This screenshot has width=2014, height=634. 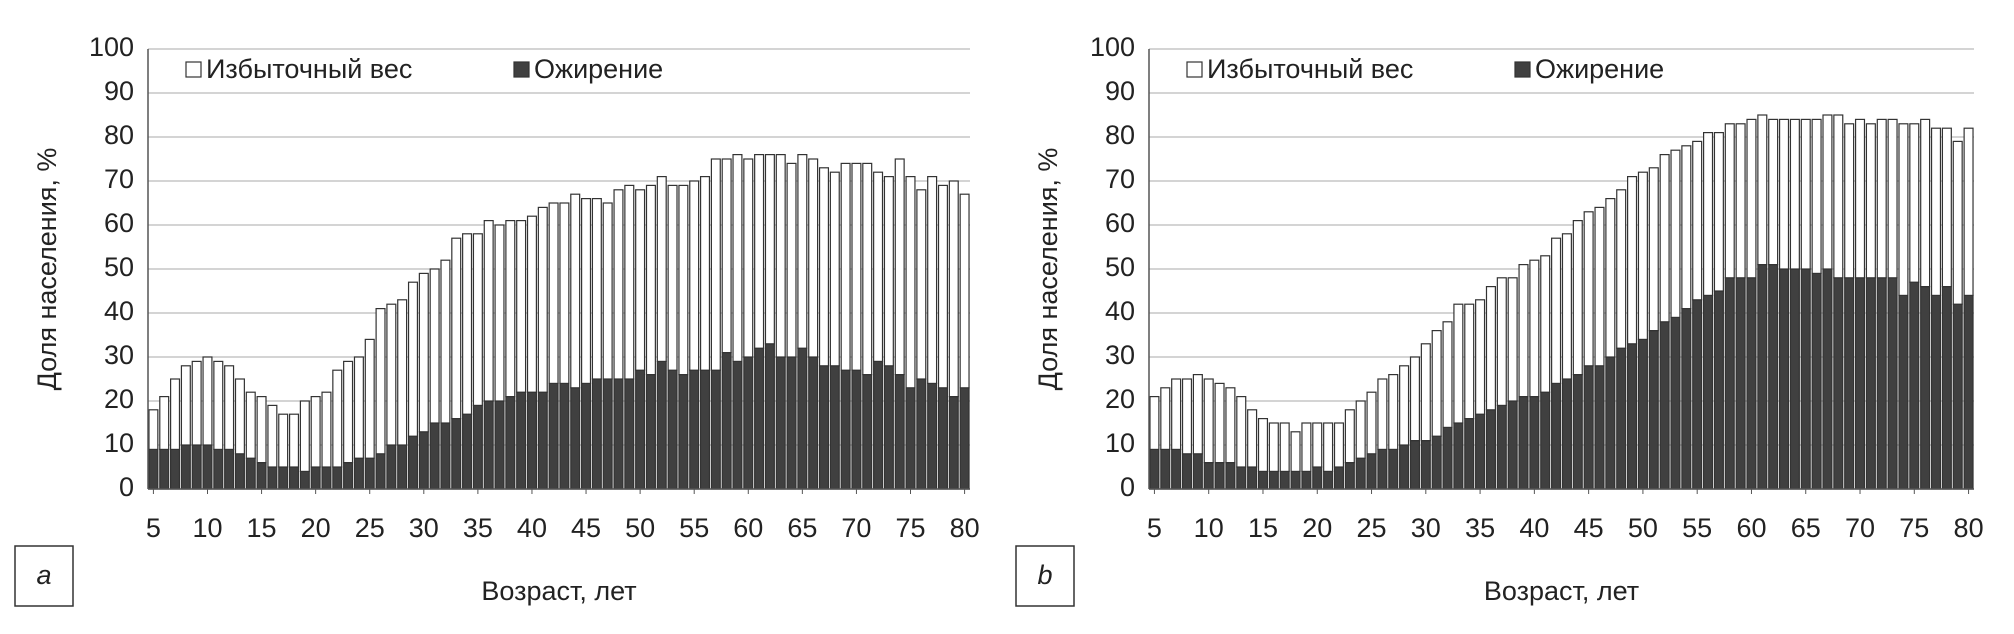 What do you see at coordinates (1589, 528) in the screenshot?
I see `x-tick-label: 45` at bounding box center [1589, 528].